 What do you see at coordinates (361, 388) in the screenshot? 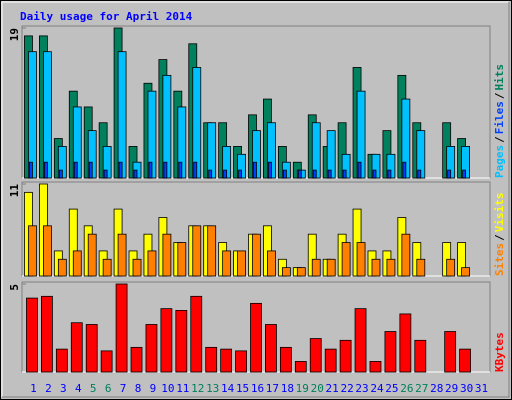
I see `x-tick-label: 23` at bounding box center [361, 388].